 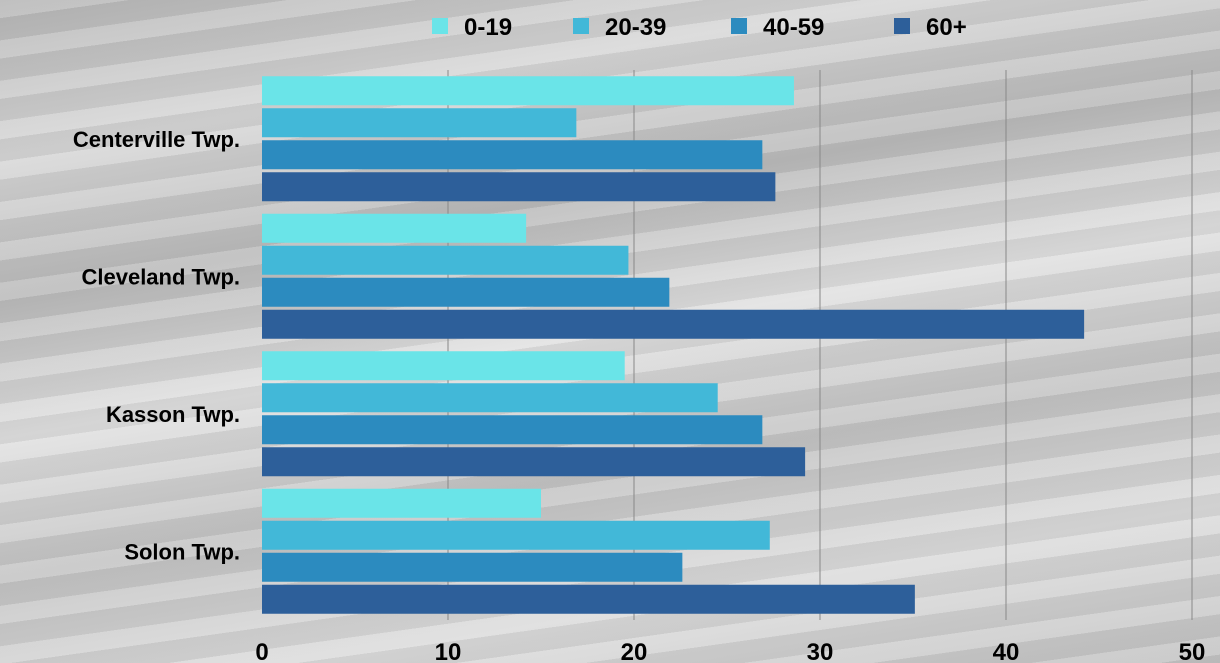 I want to click on x-axis-tick-labels: 0 10 20 30 40 50, so click(x=730, y=651).